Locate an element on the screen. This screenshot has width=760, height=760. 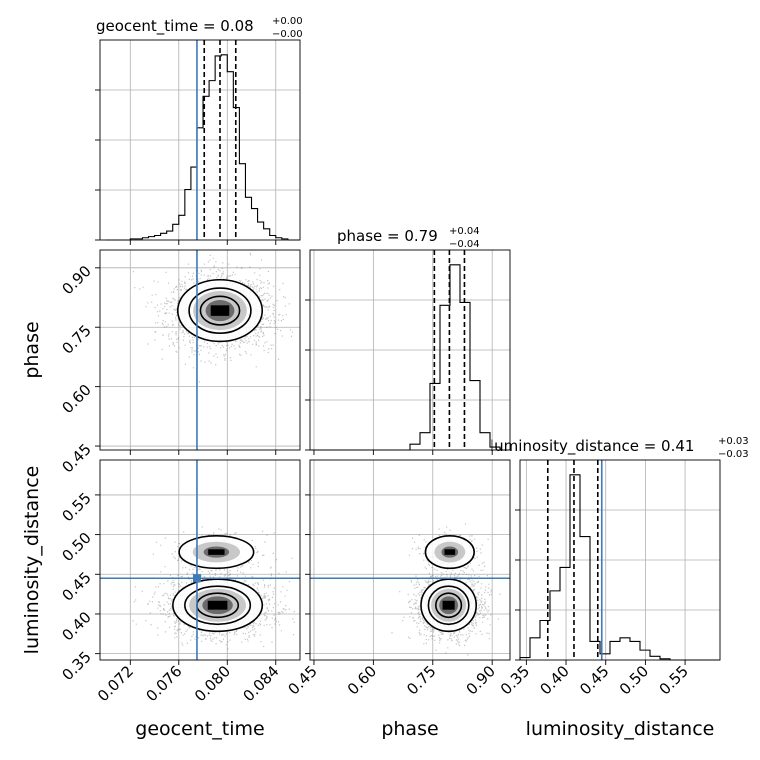
xticklabel-geocent_time-0: 0.072 is located at coordinates (115, 683).